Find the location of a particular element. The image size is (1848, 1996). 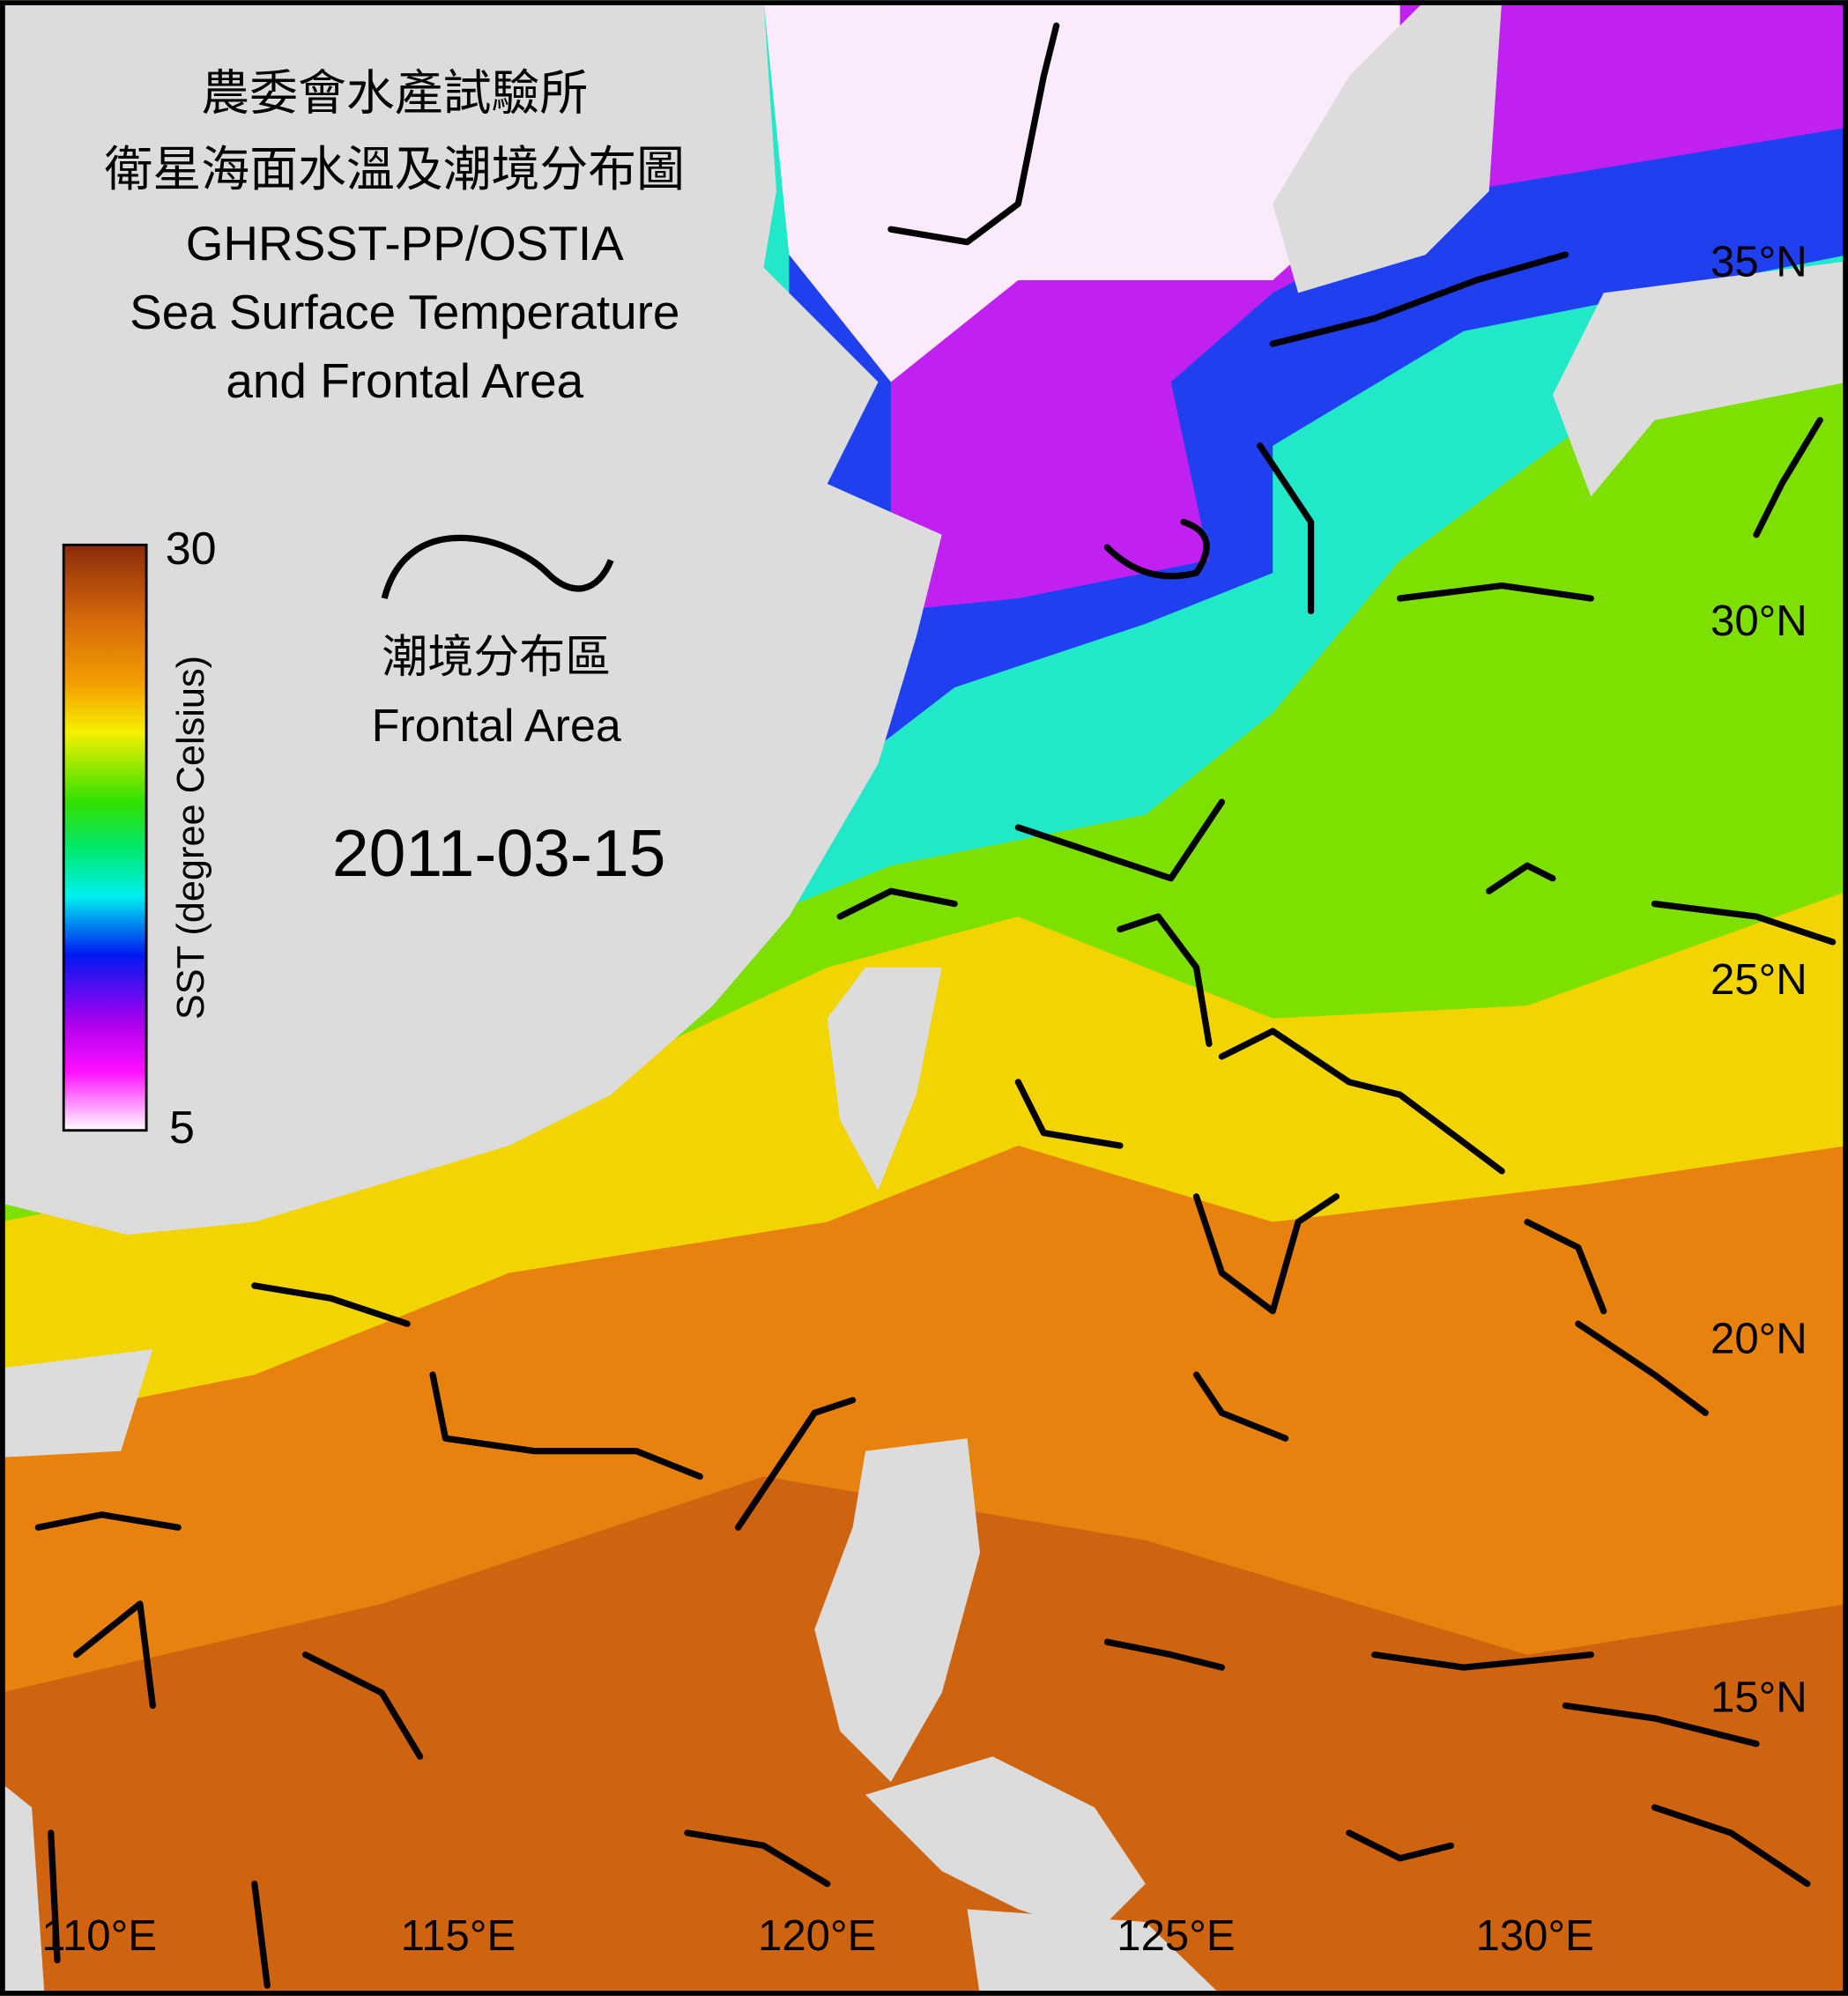

title-line: Sea Surface Temperature is located at coordinates (405, 312).